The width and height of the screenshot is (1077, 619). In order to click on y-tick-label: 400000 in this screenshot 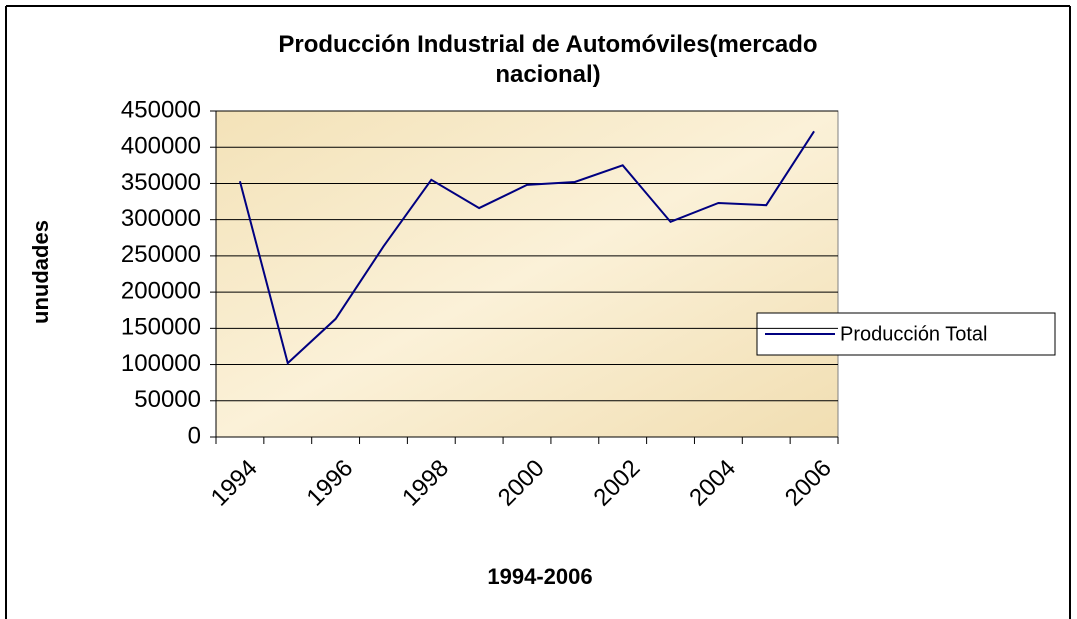, I will do `click(161, 146)`.